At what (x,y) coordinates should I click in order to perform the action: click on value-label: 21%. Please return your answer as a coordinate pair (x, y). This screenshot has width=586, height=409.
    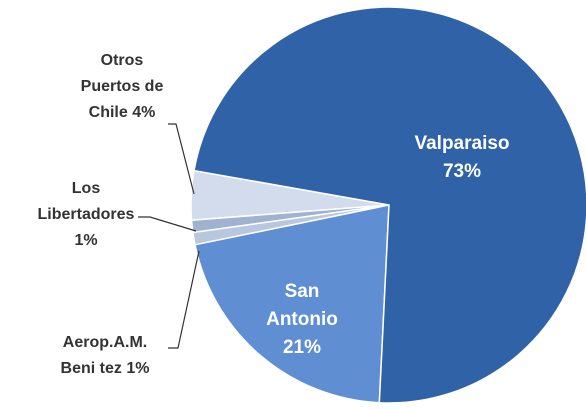
    Looking at the image, I should click on (302, 347).